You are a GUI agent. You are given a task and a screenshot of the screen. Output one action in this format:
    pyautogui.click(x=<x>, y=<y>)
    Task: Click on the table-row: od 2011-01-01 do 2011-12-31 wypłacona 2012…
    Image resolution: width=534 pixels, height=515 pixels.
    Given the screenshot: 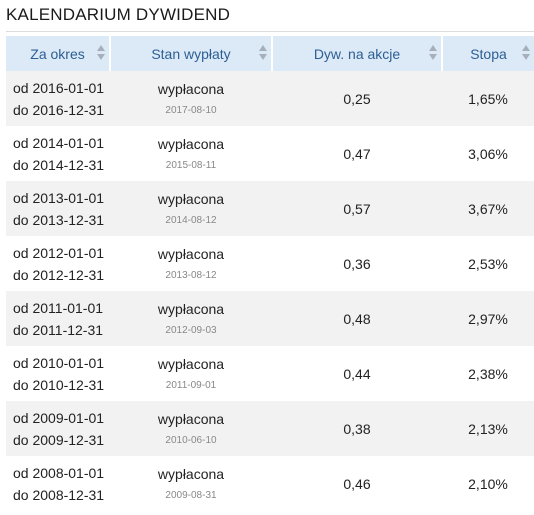 What is the action you would take?
    pyautogui.click(x=270, y=318)
    